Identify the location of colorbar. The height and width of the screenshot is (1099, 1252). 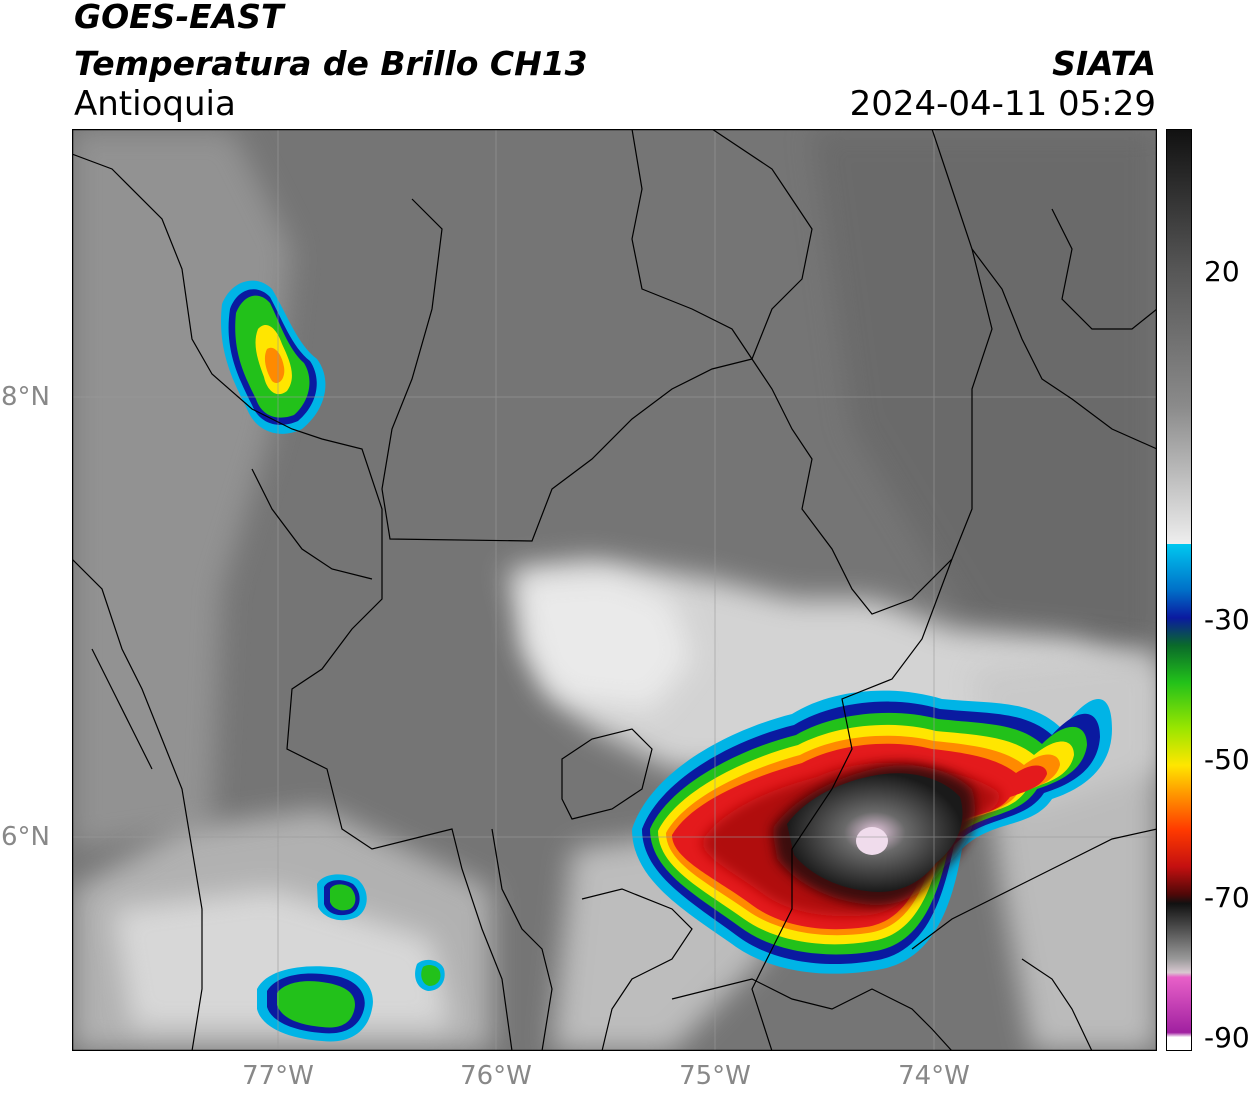
(1179, 590).